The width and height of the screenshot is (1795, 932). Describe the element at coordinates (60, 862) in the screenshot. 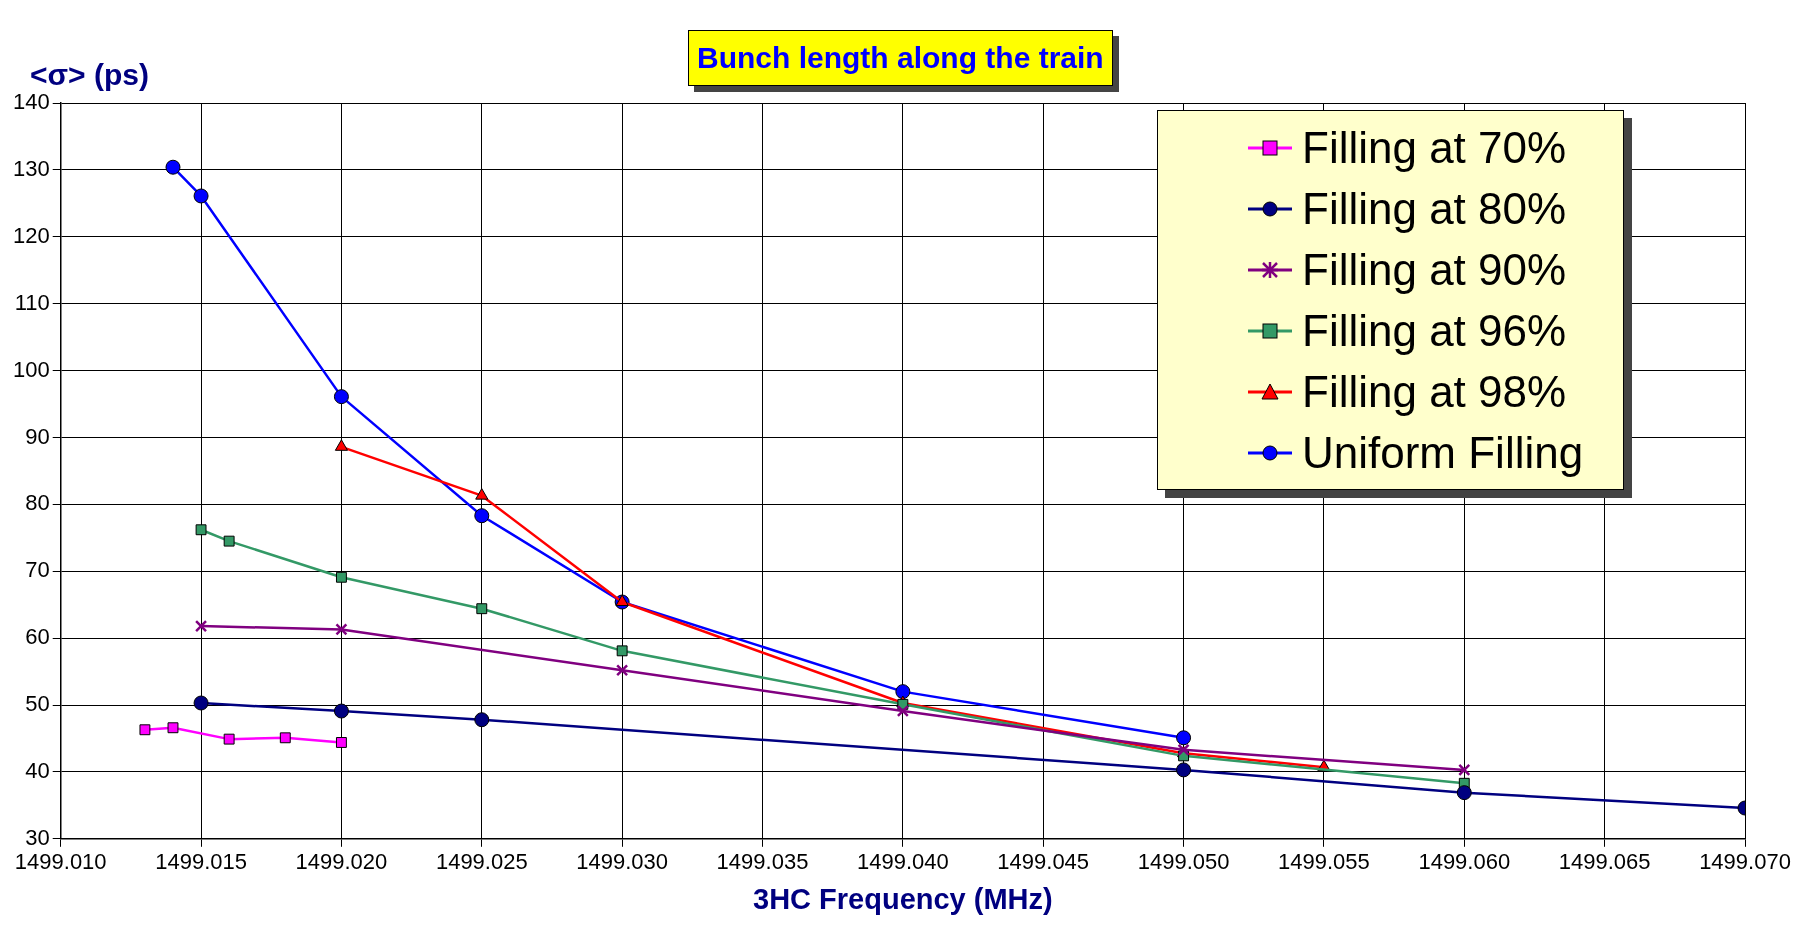

I see `x-tick-label: 1499.010` at that location.